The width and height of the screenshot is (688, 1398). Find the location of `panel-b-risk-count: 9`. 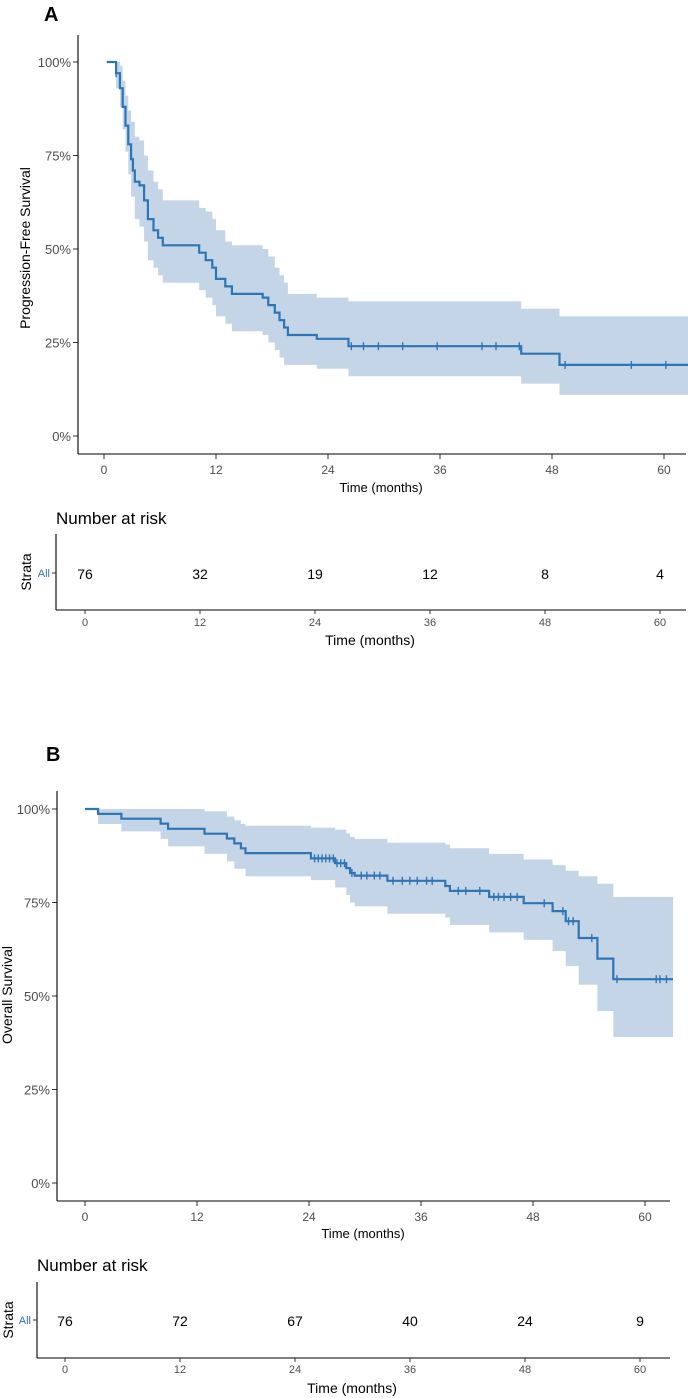

panel-b-risk-count: 9 is located at coordinates (640, 1321).